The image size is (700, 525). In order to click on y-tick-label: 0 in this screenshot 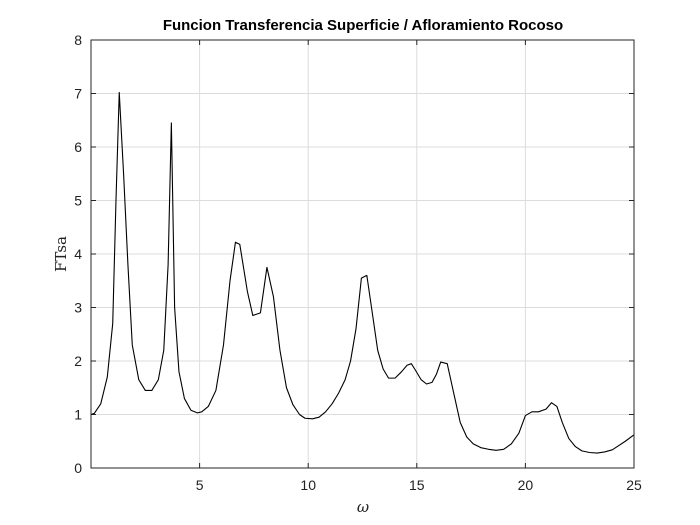, I will do `click(78, 468)`.